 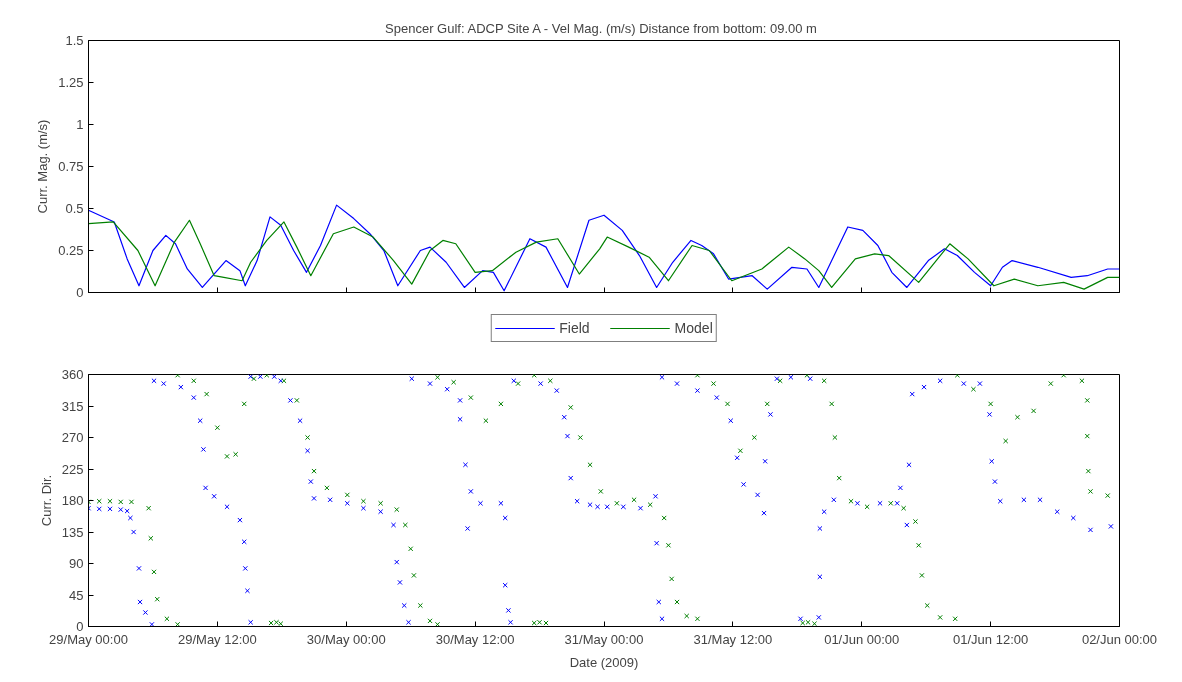 What do you see at coordinates (346, 639) in the screenshot?
I see `x-tick-label: 30/May 00:00` at bounding box center [346, 639].